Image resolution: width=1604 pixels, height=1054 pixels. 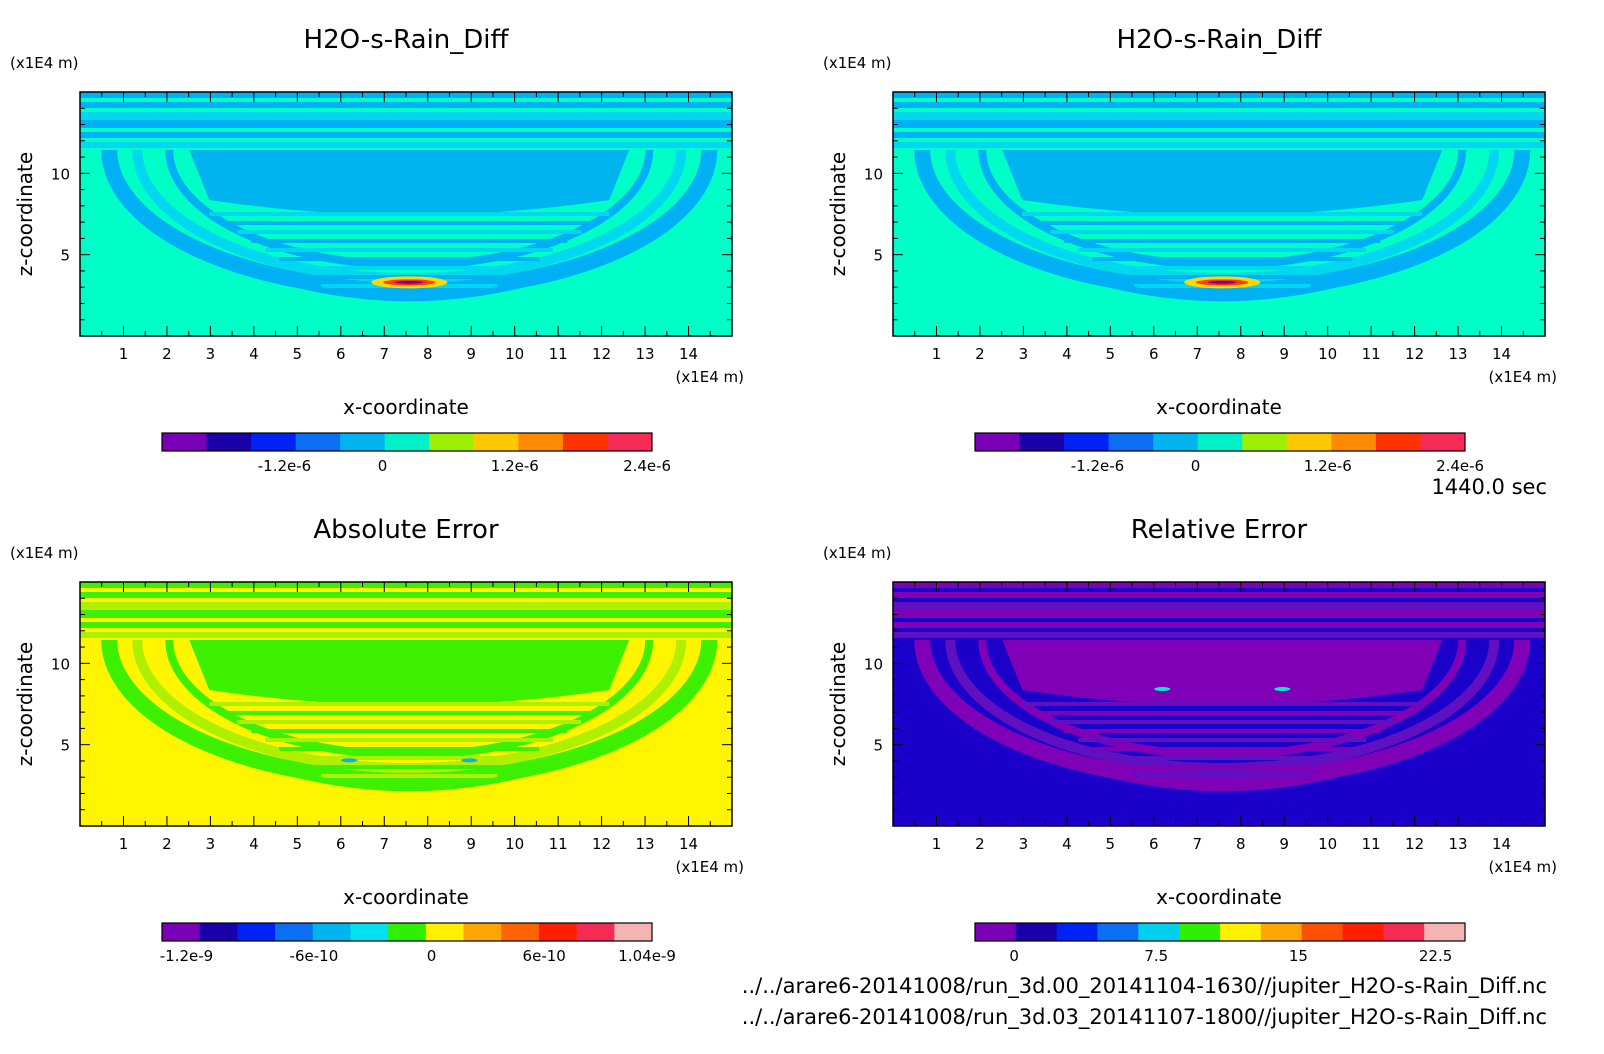 What do you see at coordinates (1219, 407) in the screenshot?
I see `x-axis-title: x-coordinate` at bounding box center [1219, 407].